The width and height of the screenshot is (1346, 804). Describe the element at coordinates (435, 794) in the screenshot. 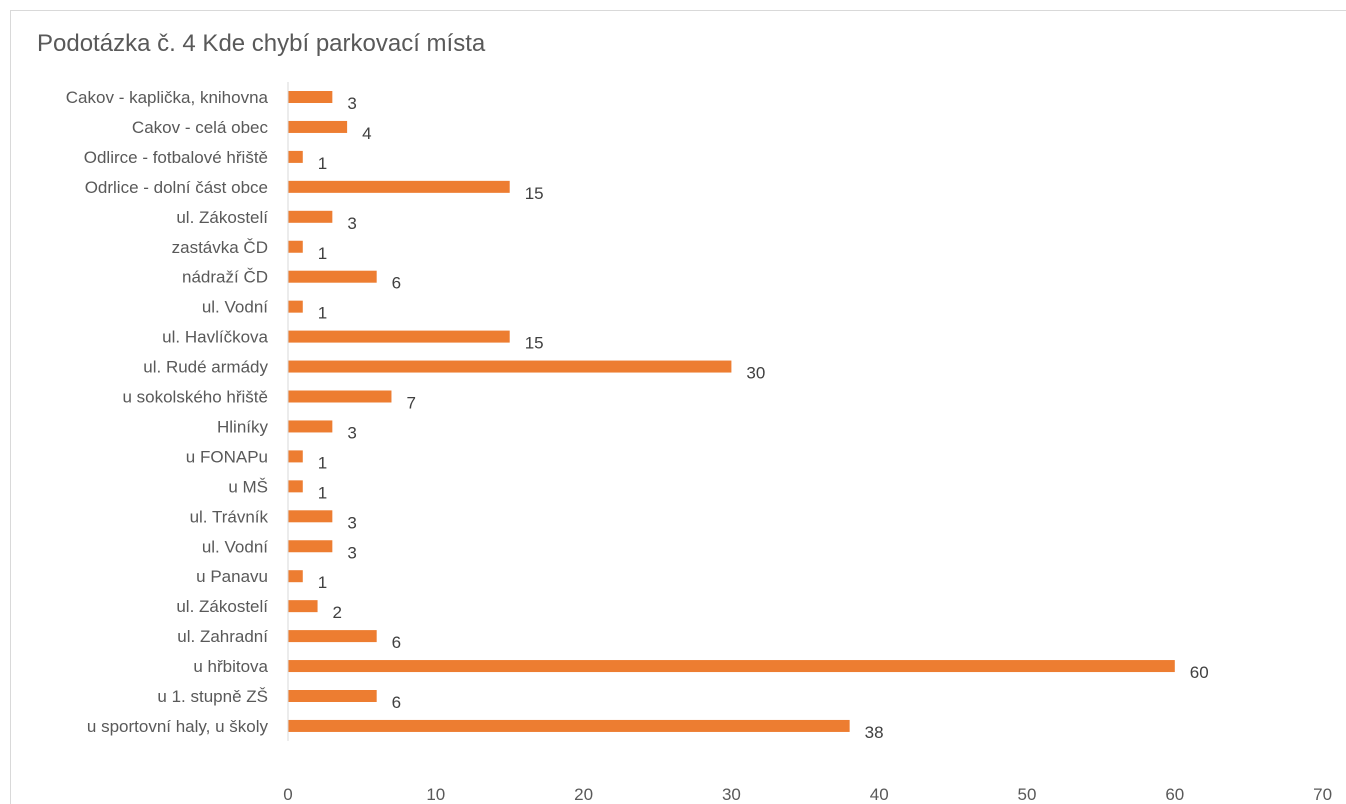

I see `x-tick-label: 10` at that location.